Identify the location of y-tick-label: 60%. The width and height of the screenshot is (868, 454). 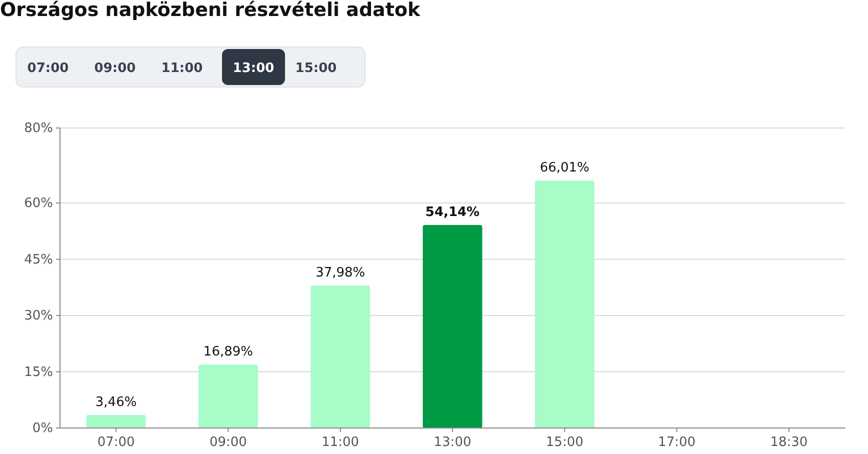
(38, 203).